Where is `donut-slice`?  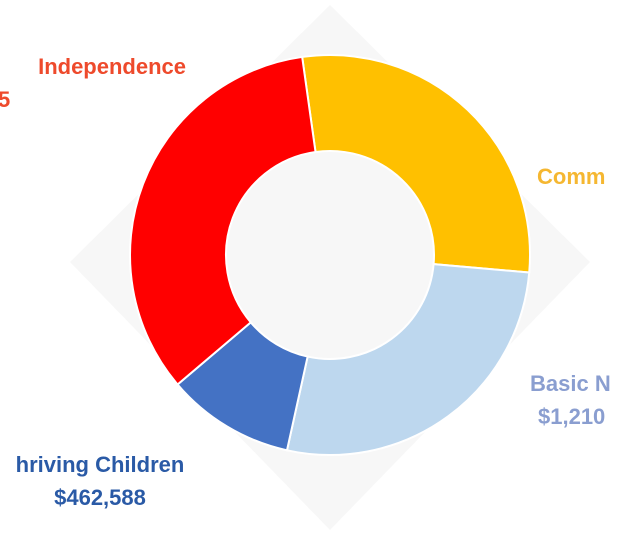 donut-slice is located at coordinates (408, 359).